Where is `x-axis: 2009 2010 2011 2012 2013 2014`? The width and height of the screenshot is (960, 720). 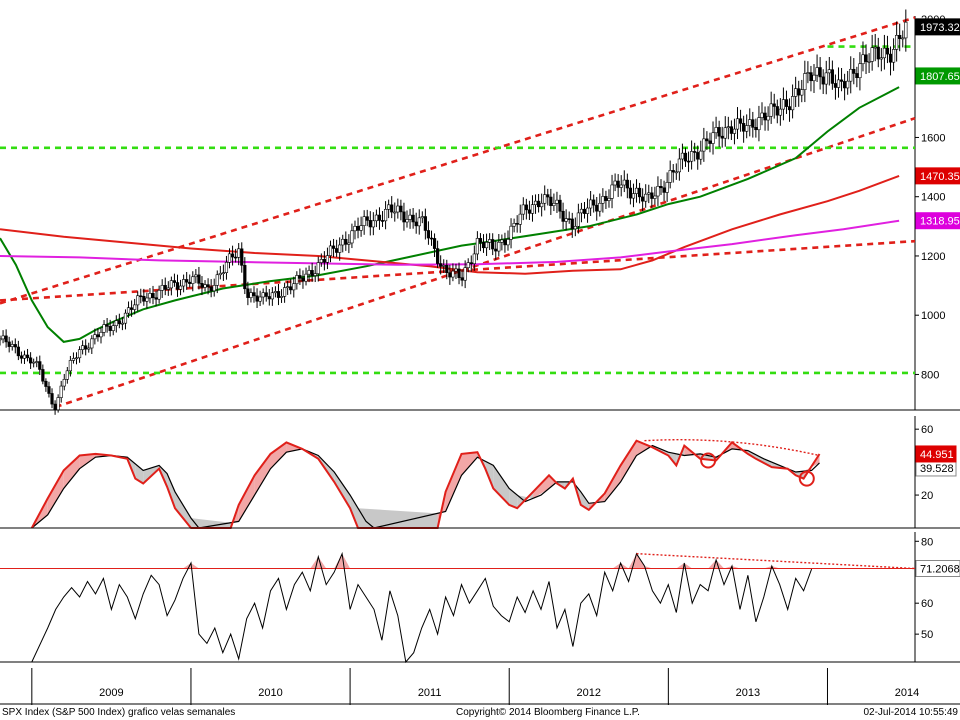 x-axis: 2009 2010 2011 2012 2013 2014 is located at coordinates (480, 686).